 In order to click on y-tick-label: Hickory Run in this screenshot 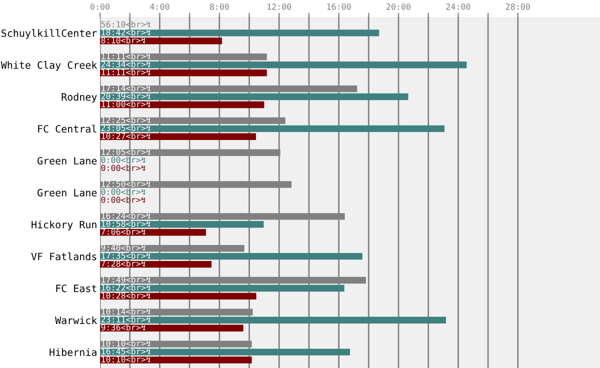, I will do `click(64, 225)`.